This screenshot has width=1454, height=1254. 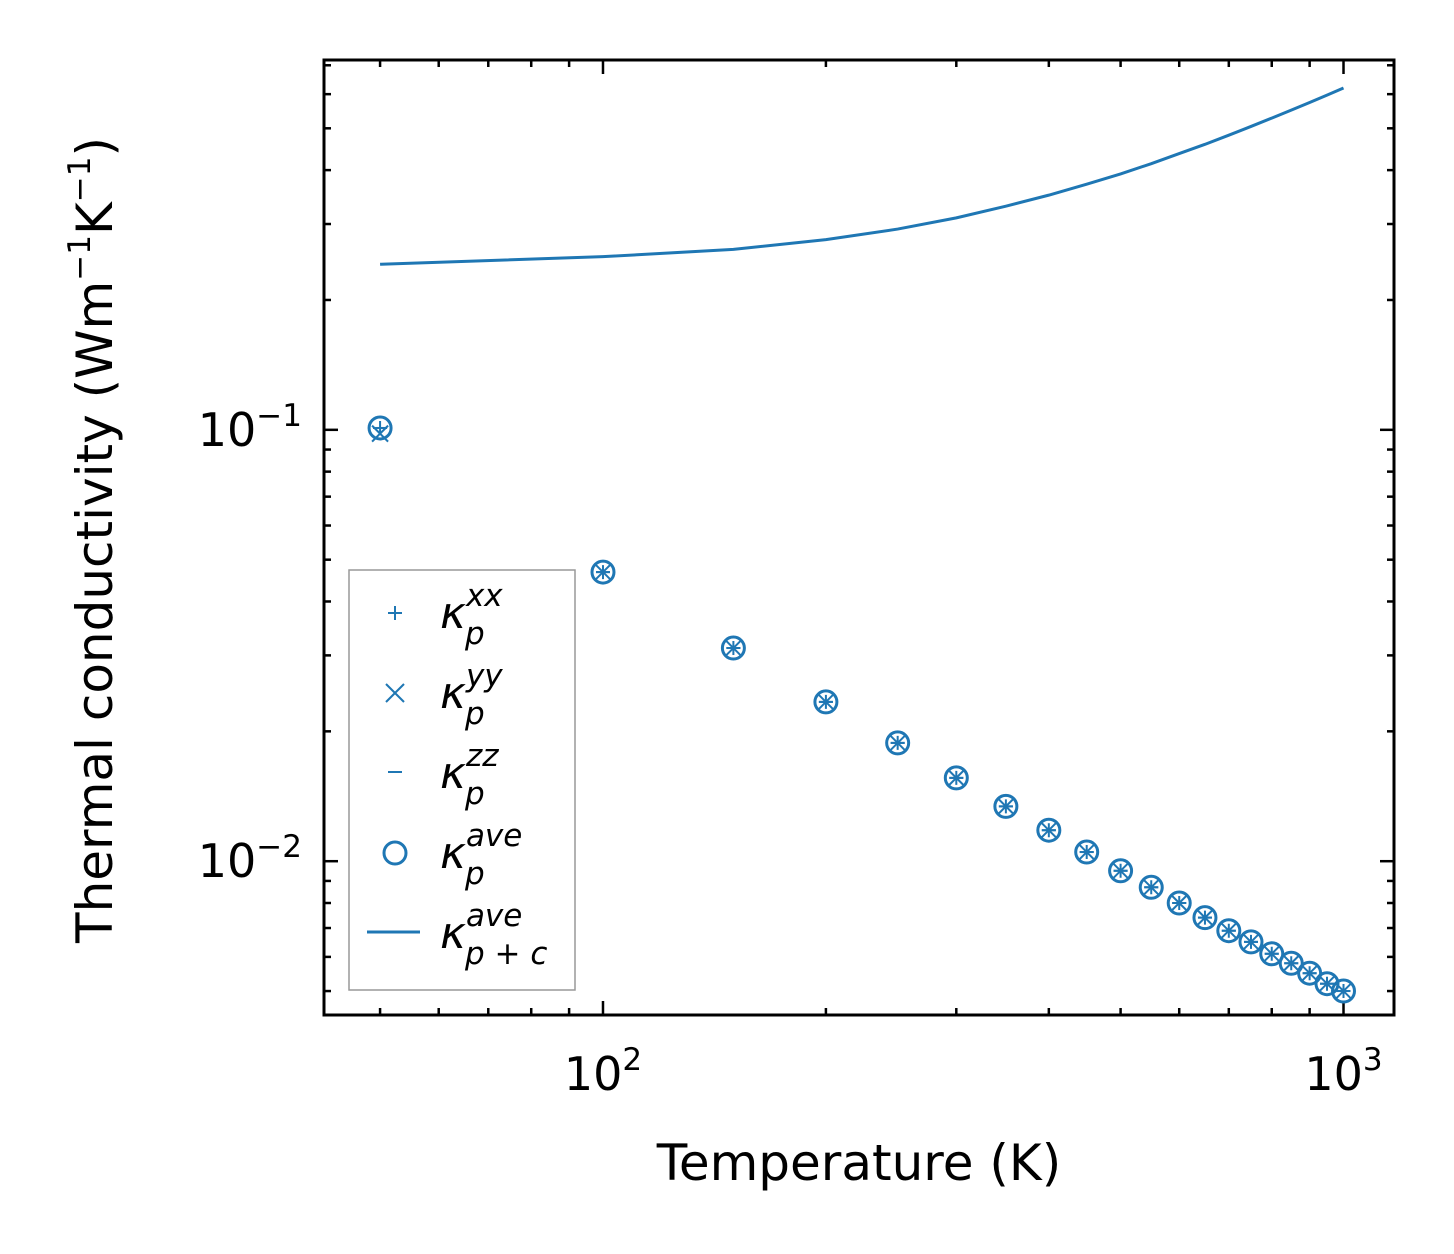 What do you see at coordinates (493, 935) in the screenshot?
I see `legend-label-kappa-pc-ave: κave p + c` at bounding box center [493, 935].